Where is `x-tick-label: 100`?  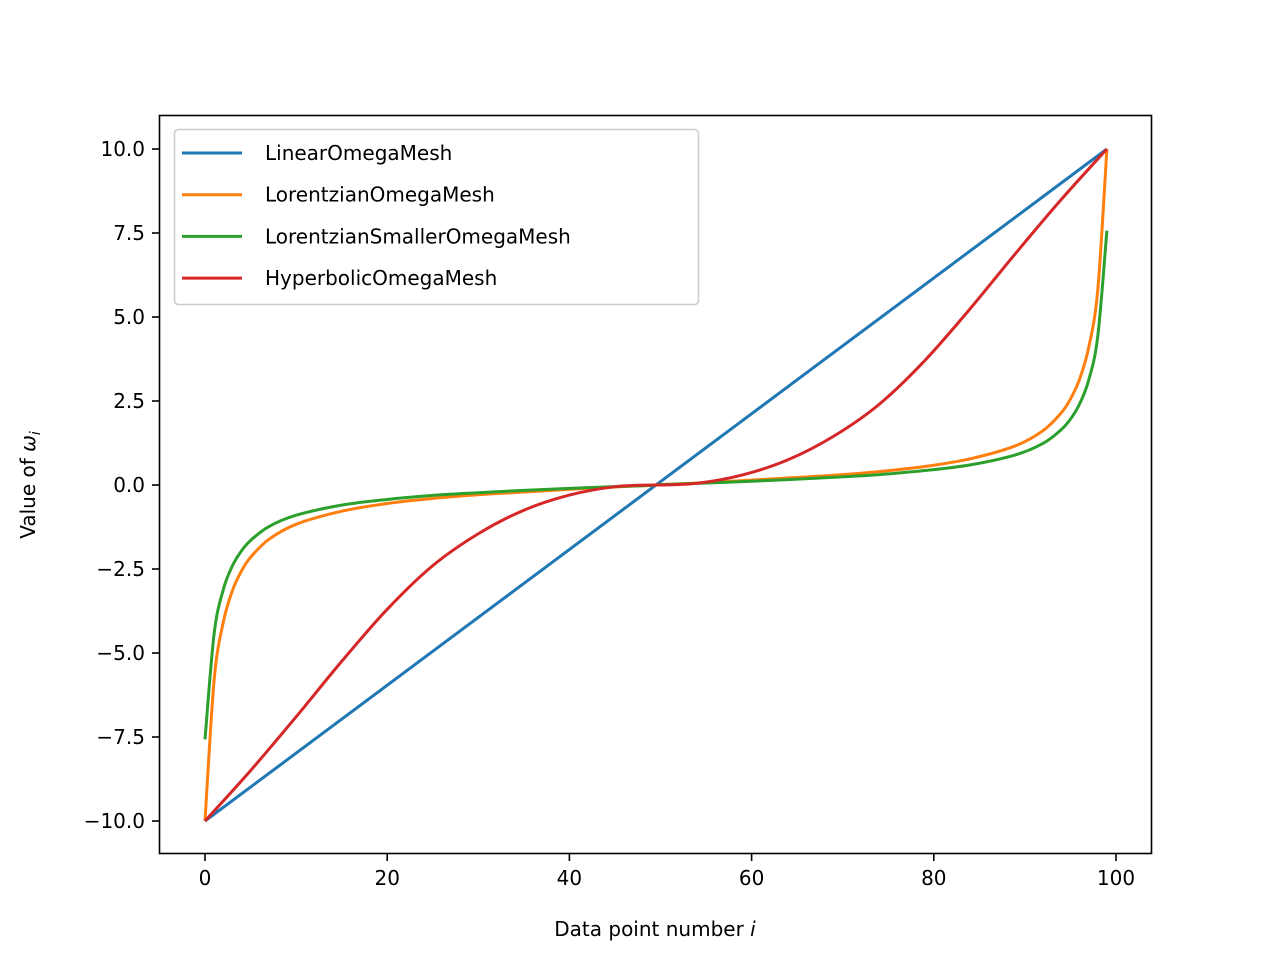
x-tick-label: 100 is located at coordinates (1116, 878).